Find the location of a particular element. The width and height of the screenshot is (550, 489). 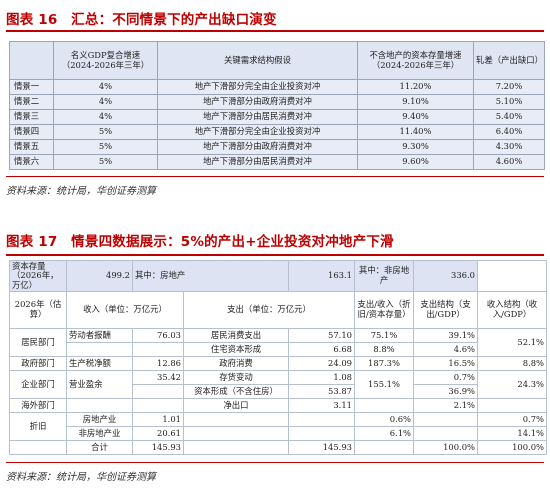

real-estate-stock-value: 163.1 is located at coordinates (321, 276).